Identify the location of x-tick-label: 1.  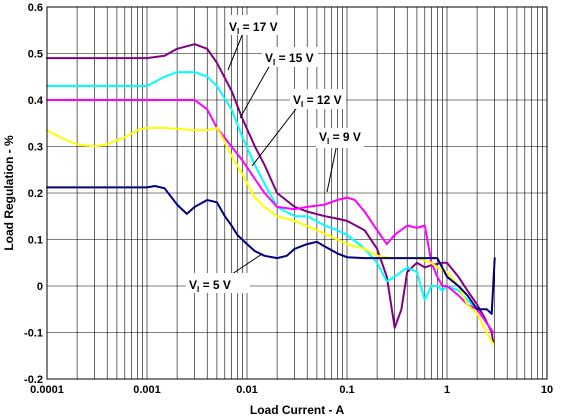
(447, 390).